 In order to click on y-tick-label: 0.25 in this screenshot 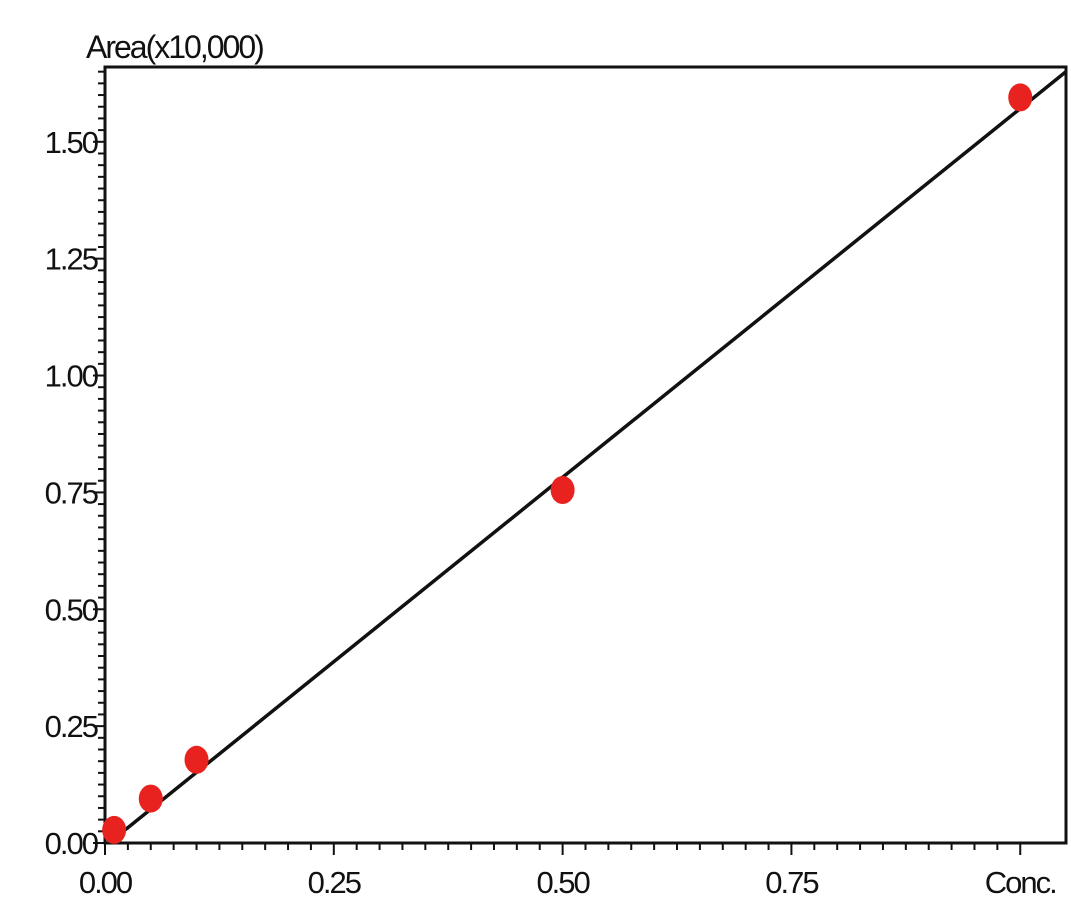, I will do `click(71, 726)`.